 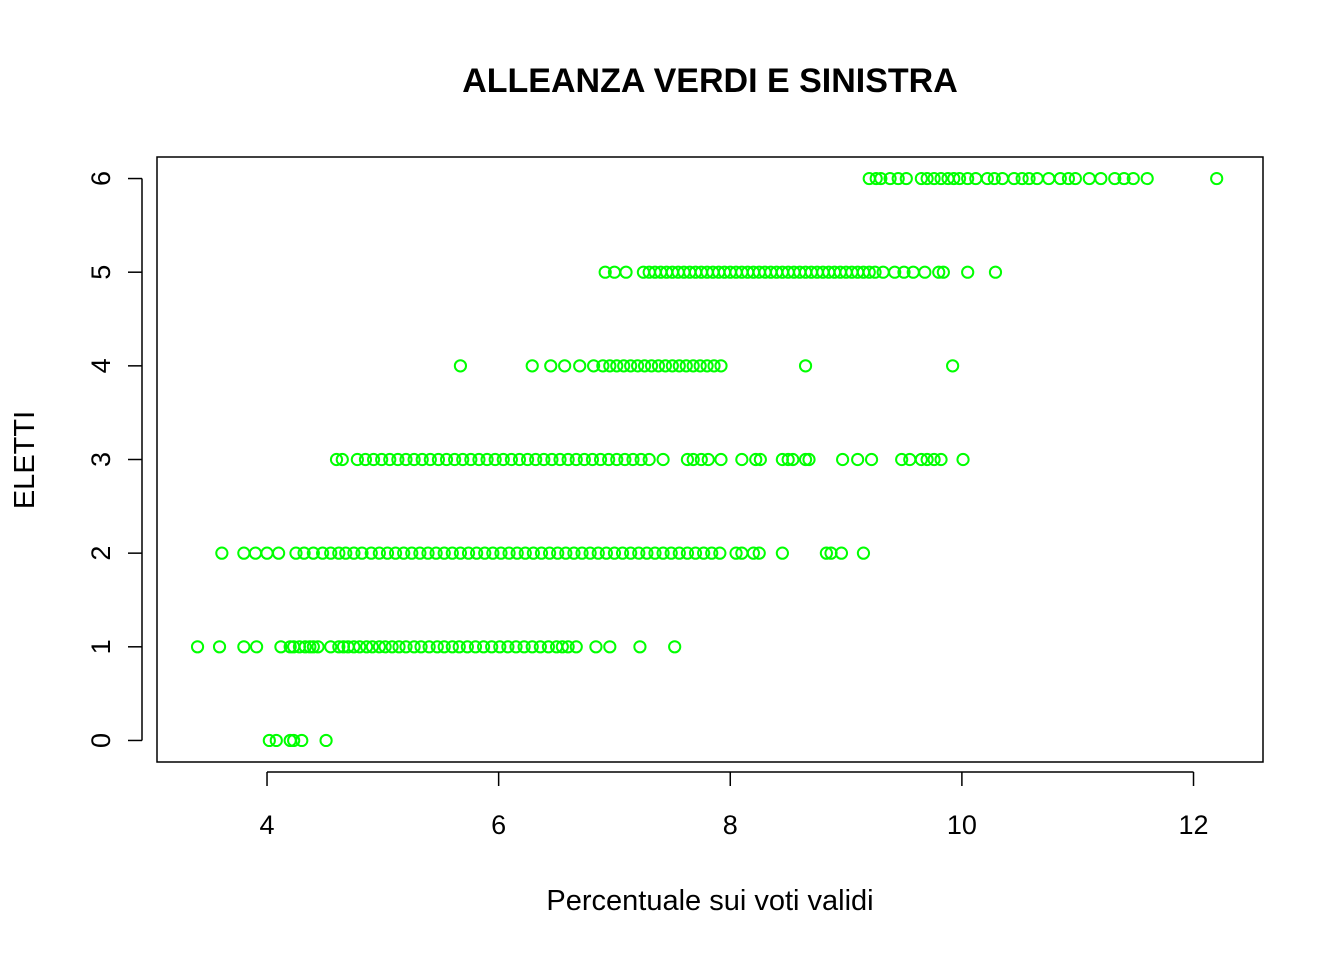 What do you see at coordinates (709, 901) in the screenshot?
I see `x-axis-label: Percentuale sui voti validi` at bounding box center [709, 901].